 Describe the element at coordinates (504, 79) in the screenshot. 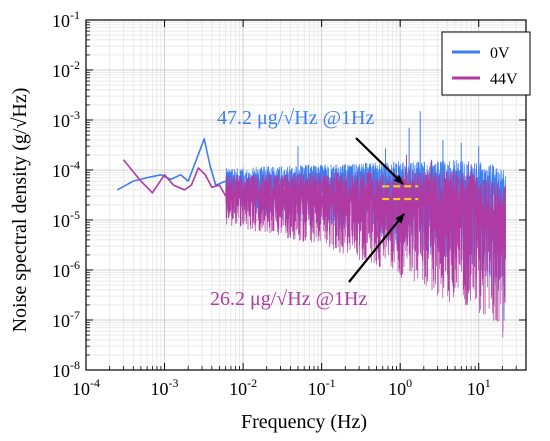

I see `legend-label-44v: 44V` at that location.